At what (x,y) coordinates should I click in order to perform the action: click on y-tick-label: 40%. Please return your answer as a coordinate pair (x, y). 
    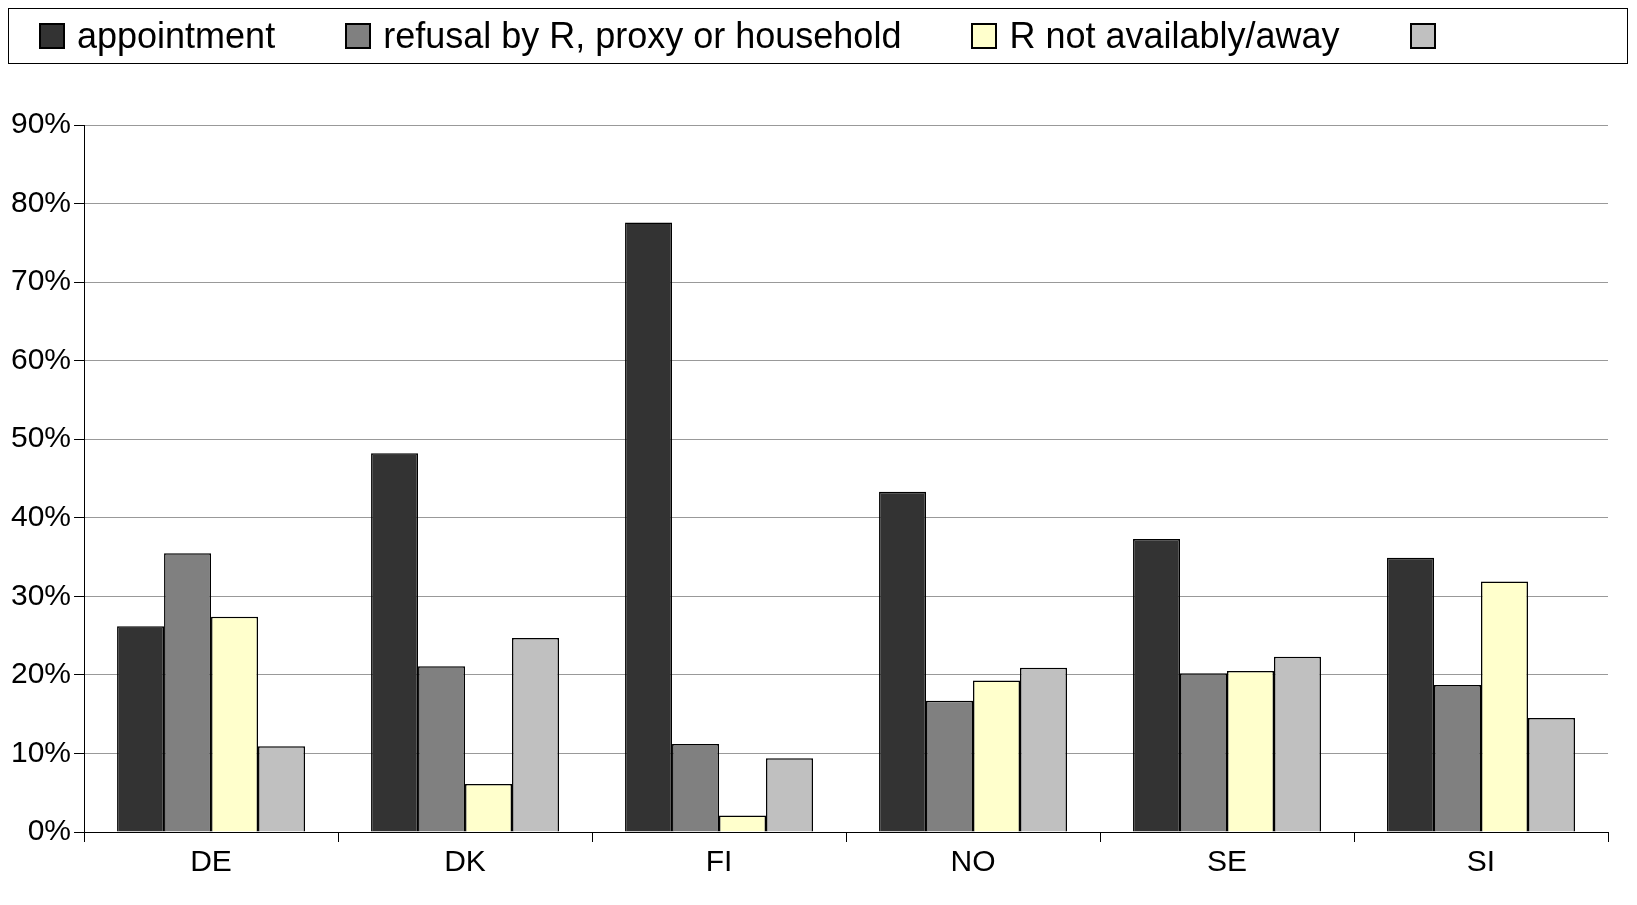
    Looking at the image, I should click on (41, 516).